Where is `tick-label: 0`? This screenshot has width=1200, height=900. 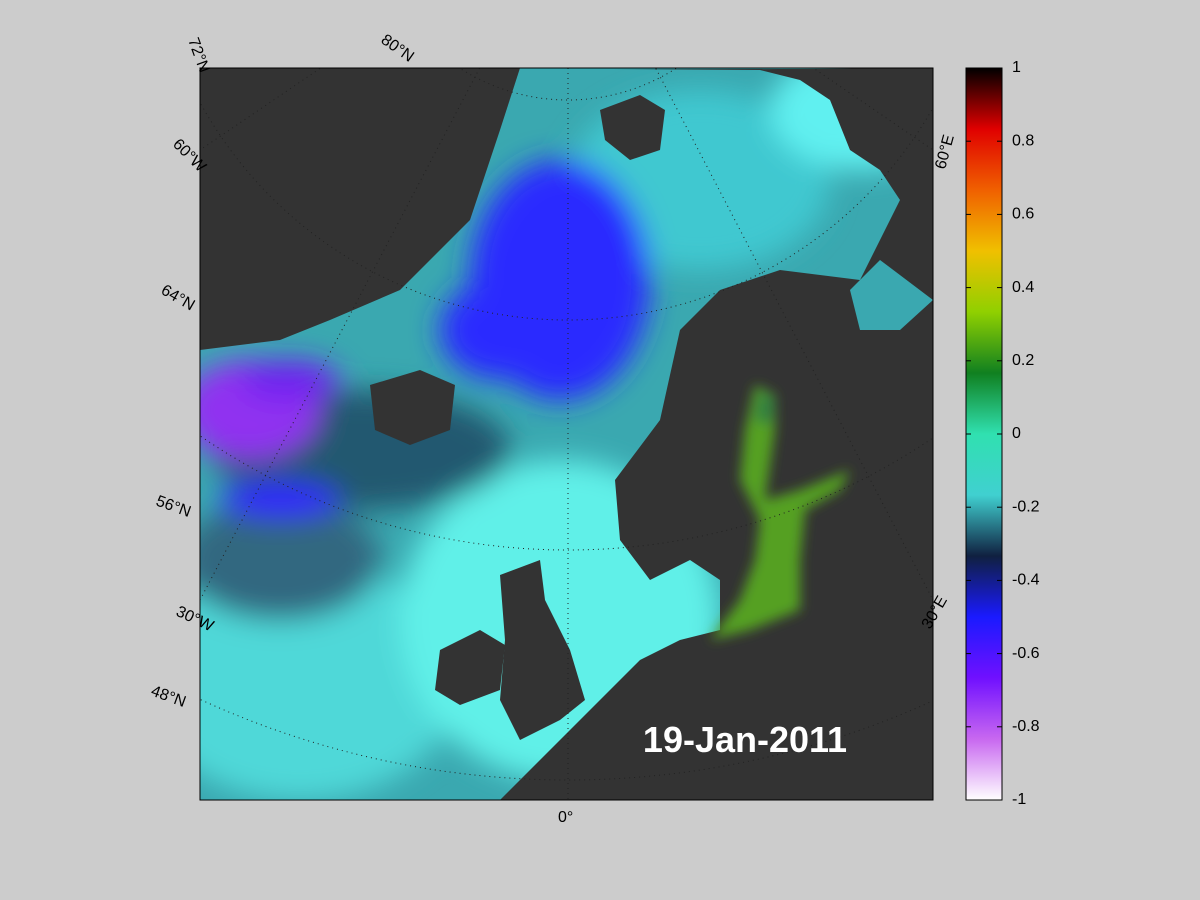 tick-label: 0 is located at coordinates (1016, 433).